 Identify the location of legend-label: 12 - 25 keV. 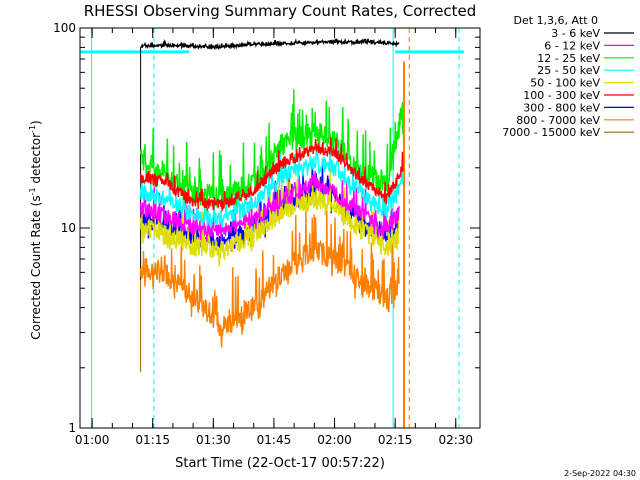
(568, 58).